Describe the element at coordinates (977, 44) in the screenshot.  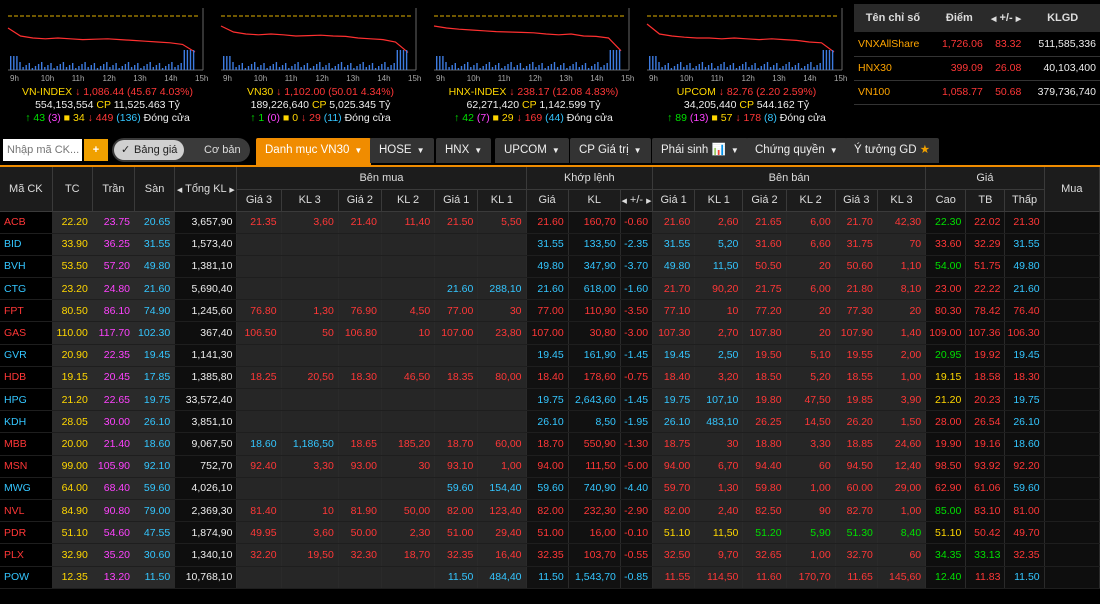
I see `summary-row: VNXAllShare 1,726.06 83.32 511,585,336` at that location.